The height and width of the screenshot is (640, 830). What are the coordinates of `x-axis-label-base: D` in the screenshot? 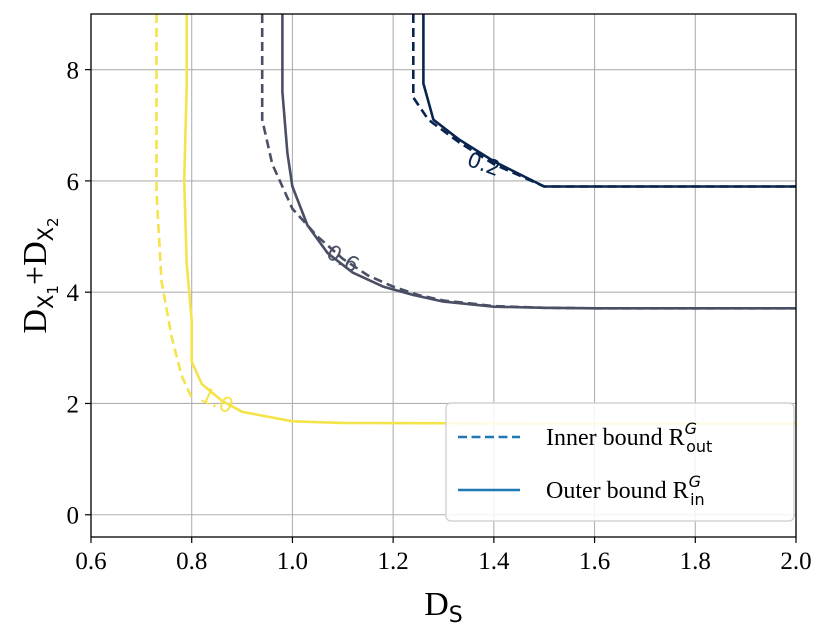 It's located at (436, 604).